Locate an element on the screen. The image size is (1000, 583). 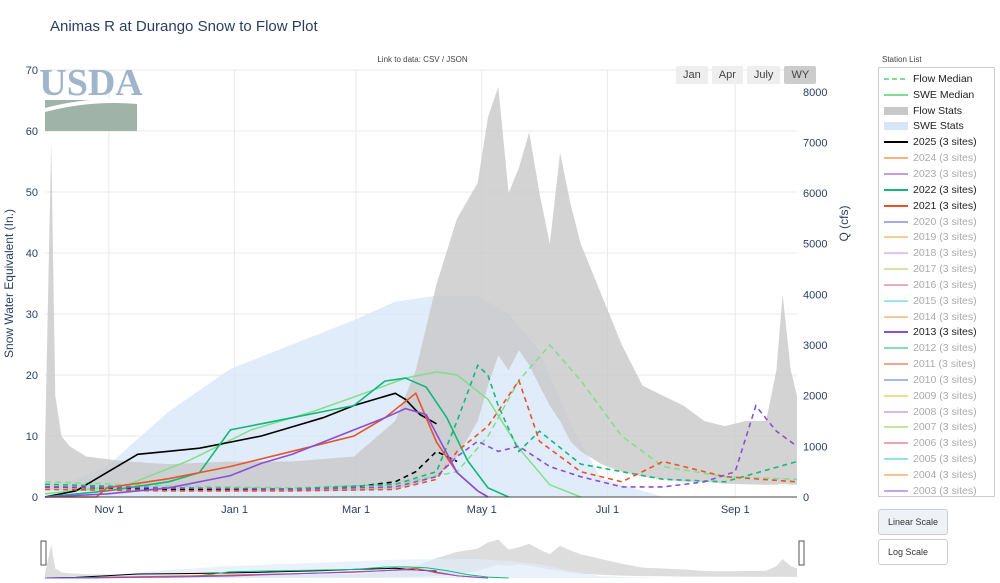
flow-line-2025 is located at coordinates (251, 470).